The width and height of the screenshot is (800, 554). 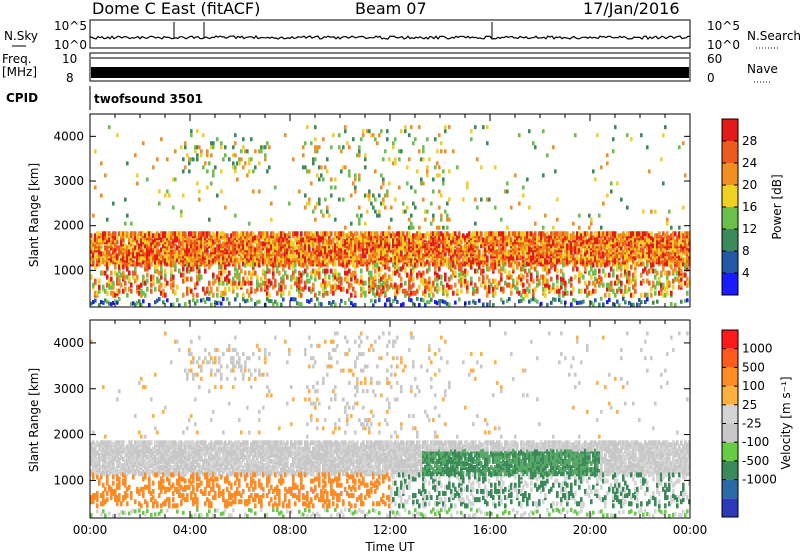 What do you see at coordinates (21, 36) in the screenshot?
I see `nsky-label: N.Sky` at bounding box center [21, 36].